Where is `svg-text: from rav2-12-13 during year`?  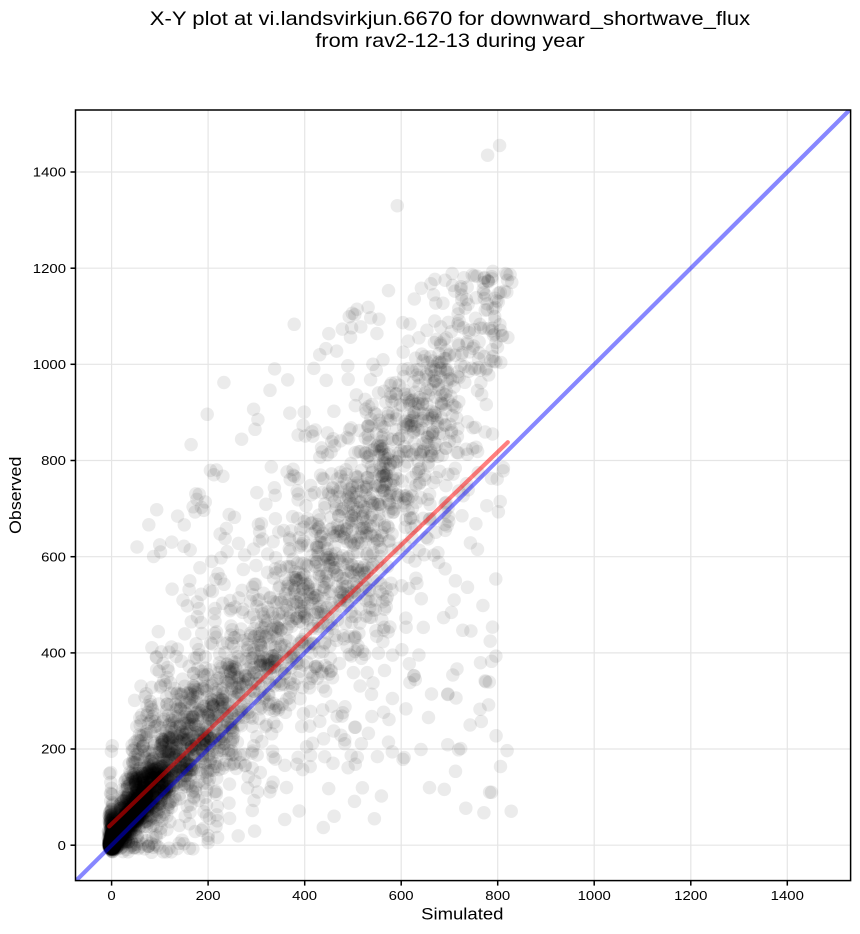
svg-text: from rav2-12-13 during year is located at coordinates (450, 41).